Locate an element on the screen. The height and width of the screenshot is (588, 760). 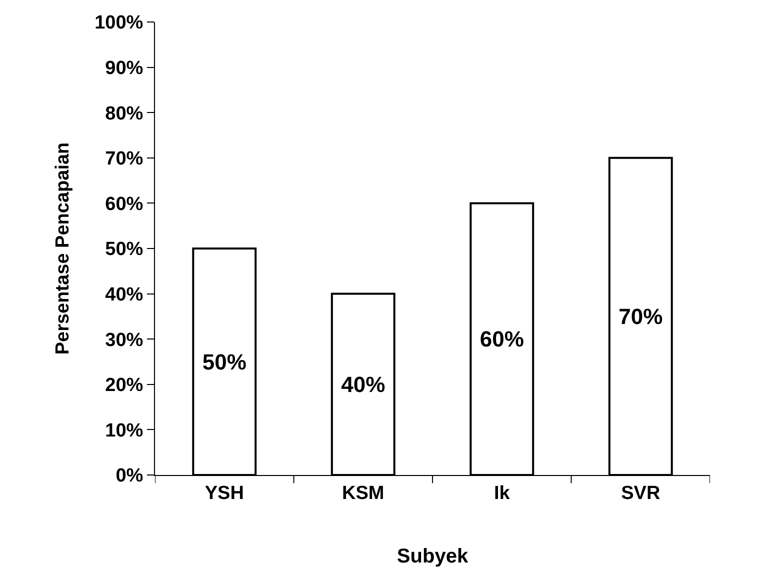
x-tick-label: KSM is located at coordinates (363, 493).